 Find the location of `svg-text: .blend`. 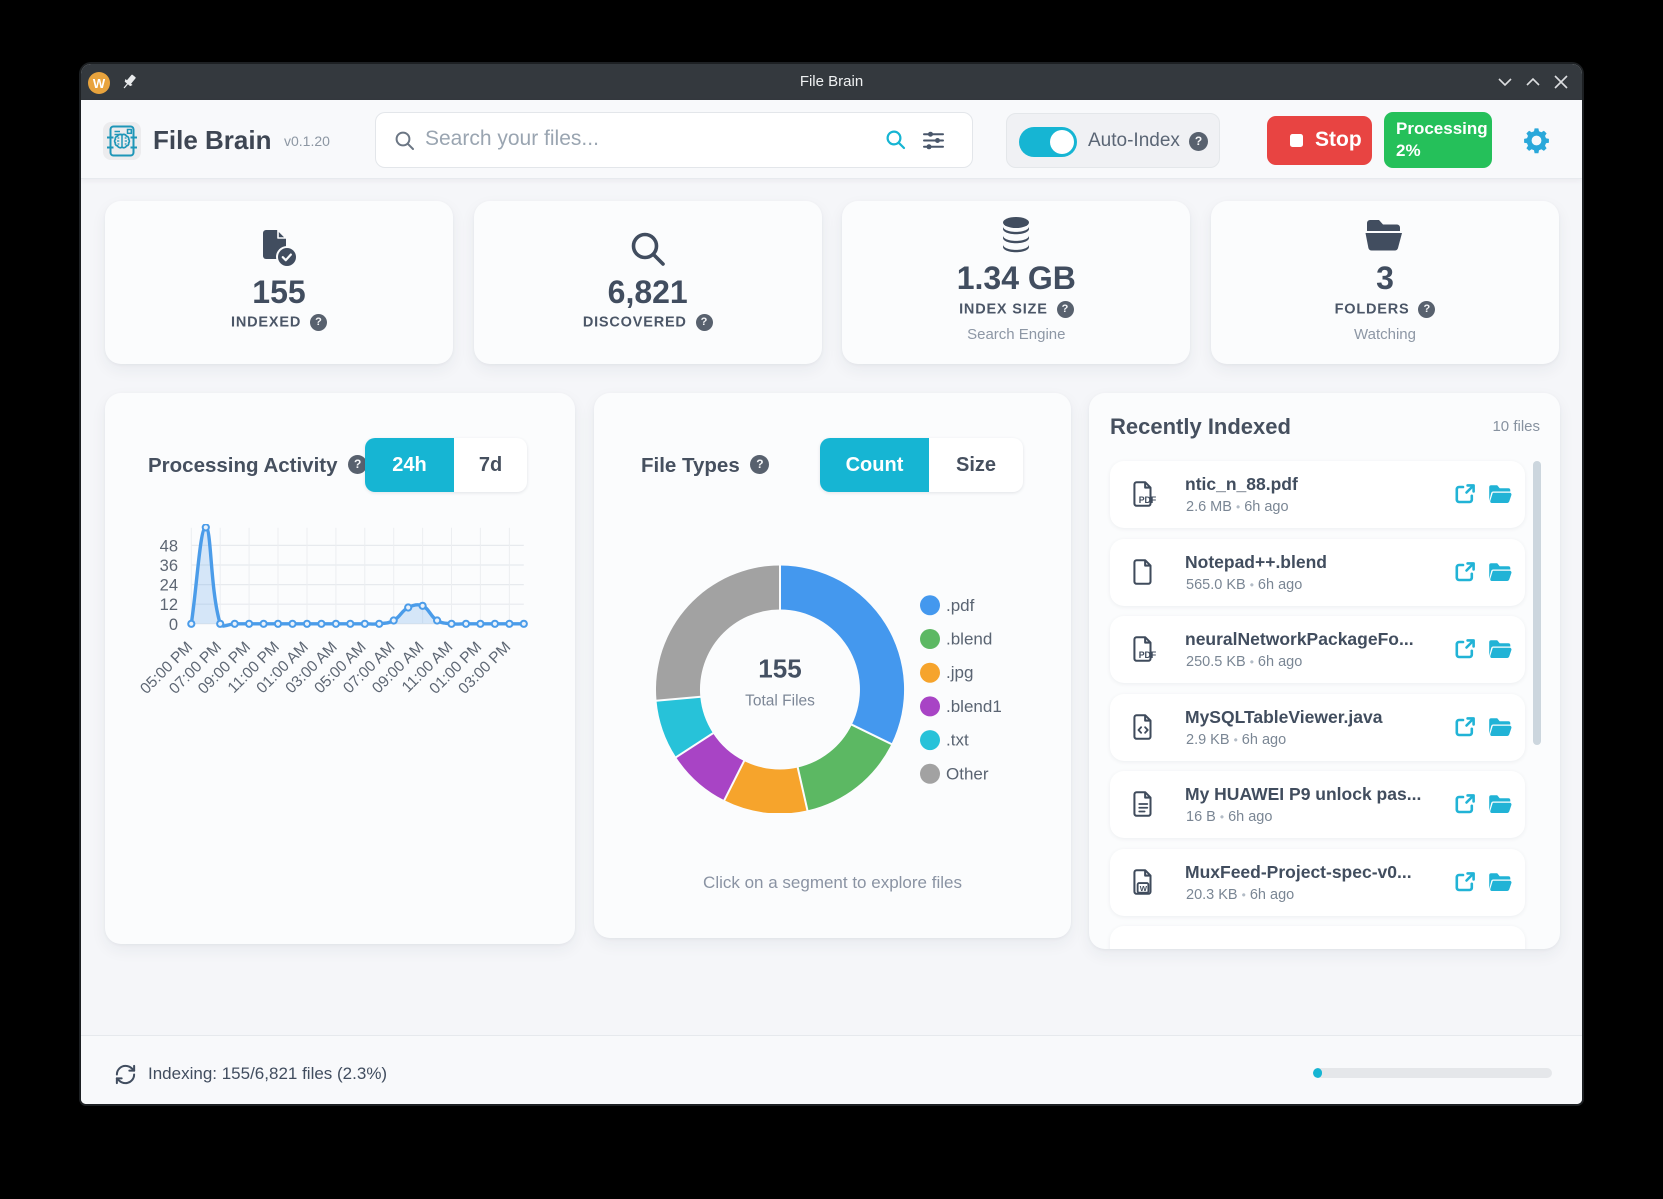

svg-text: .blend is located at coordinates (969, 639).